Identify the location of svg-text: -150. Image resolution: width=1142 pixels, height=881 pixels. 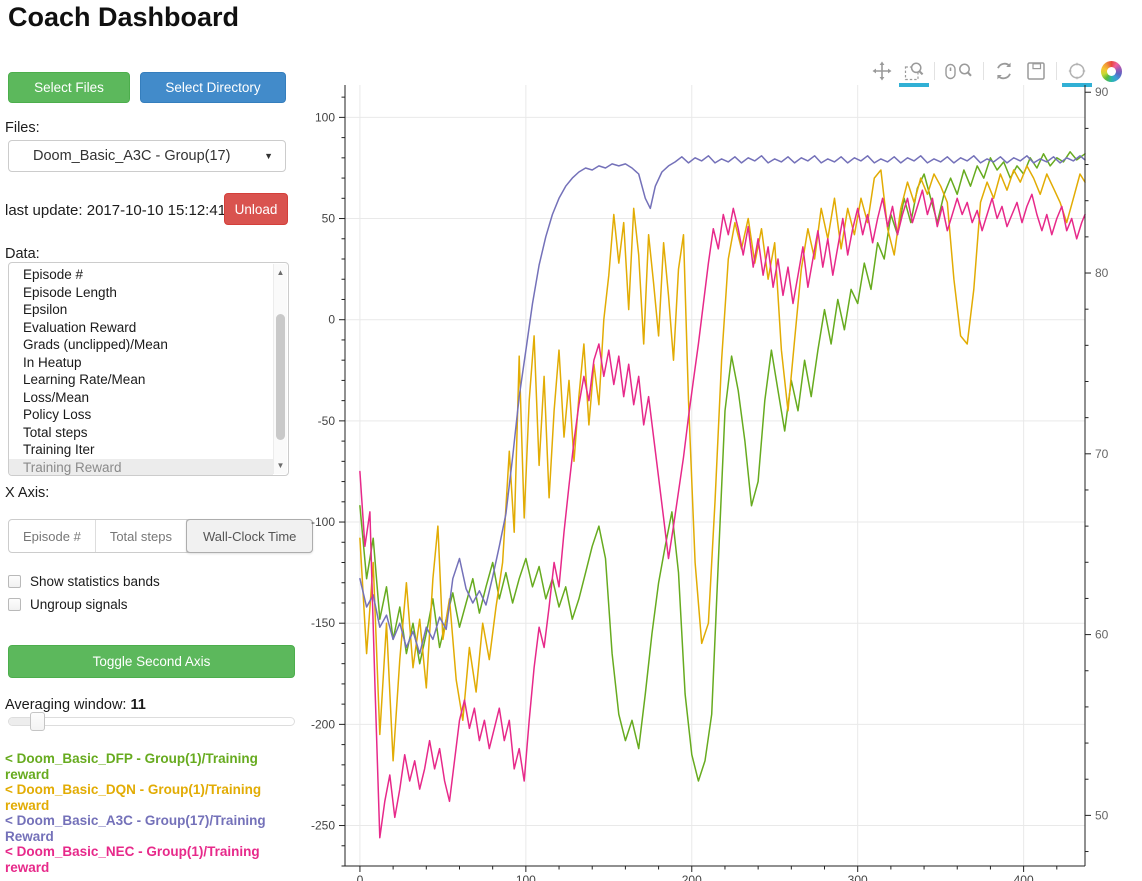
(323, 623).